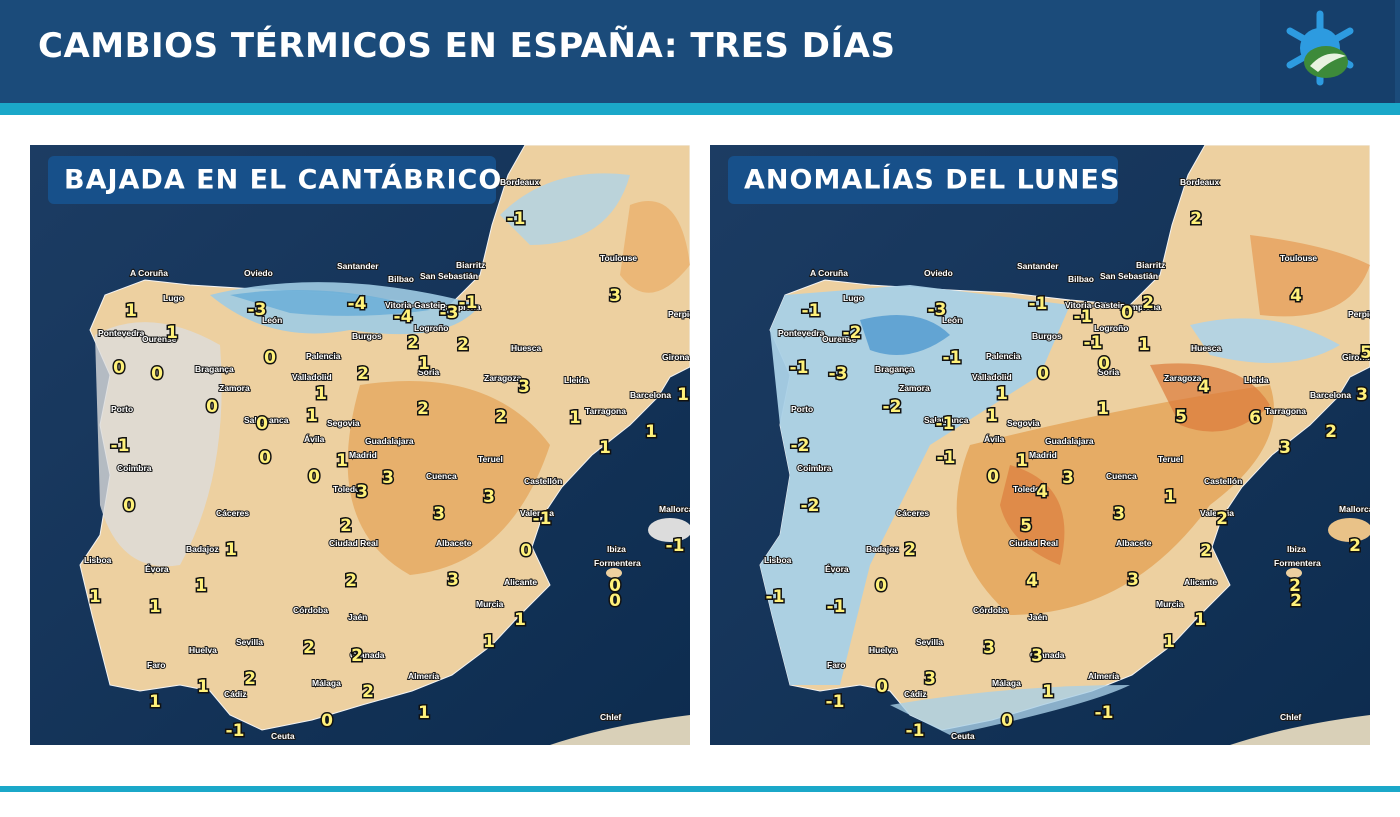 Image resolution: width=1400 pixels, height=817 pixels. Describe the element at coordinates (1300, 730) in the screenshot. I see `africa-coast` at that location.